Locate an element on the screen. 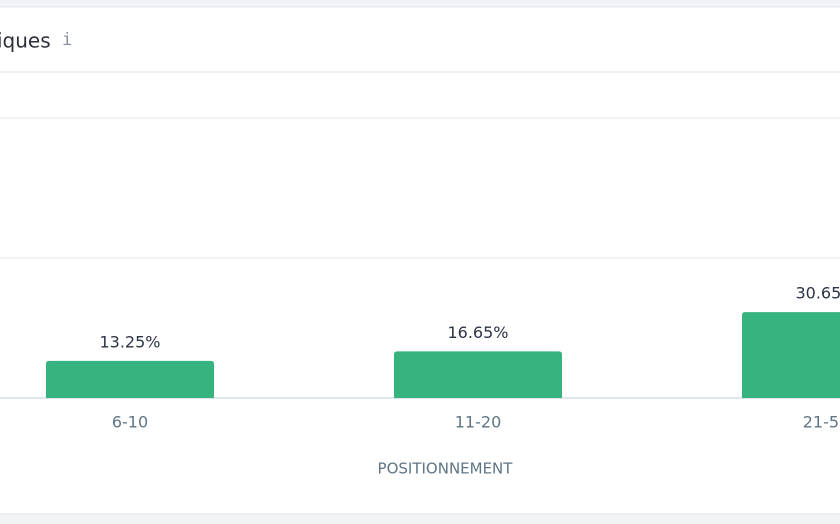 This screenshot has width=840, height=524. value-label: 30.65% is located at coordinates (817, 293).